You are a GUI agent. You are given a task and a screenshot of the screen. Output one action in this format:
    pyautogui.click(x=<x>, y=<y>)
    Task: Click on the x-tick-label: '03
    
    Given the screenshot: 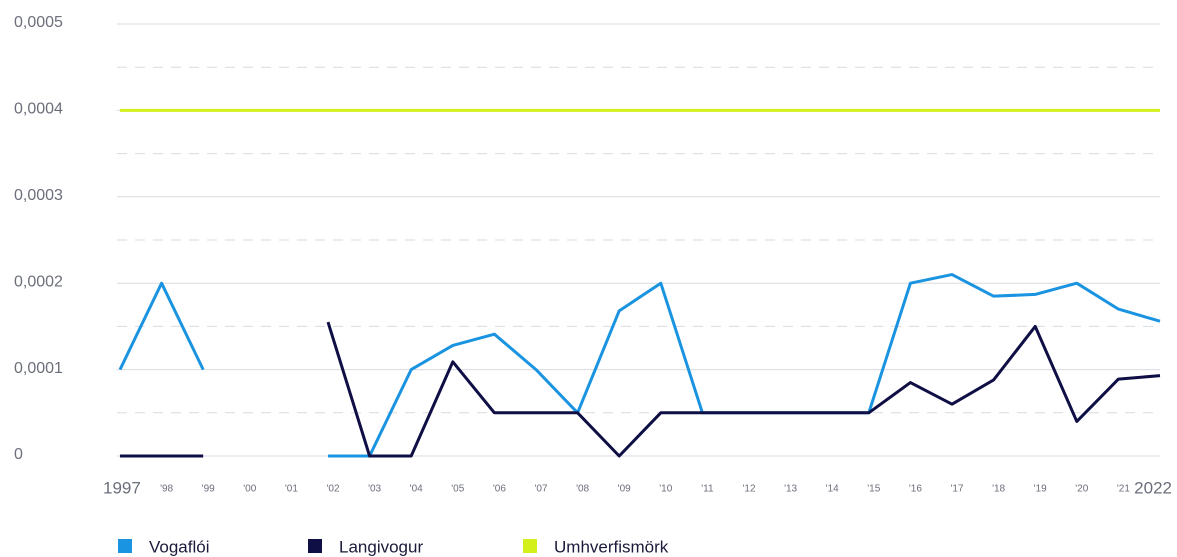 What is the action you would take?
    pyautogui.click(x=374, y=489)
    